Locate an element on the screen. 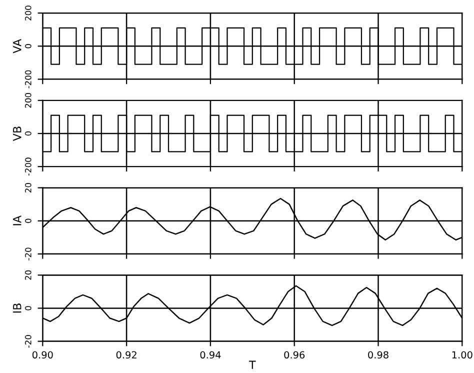 The width and height of the screenshot is (474, 373). y-axis-title: IA is located at coordinates (17, 221).